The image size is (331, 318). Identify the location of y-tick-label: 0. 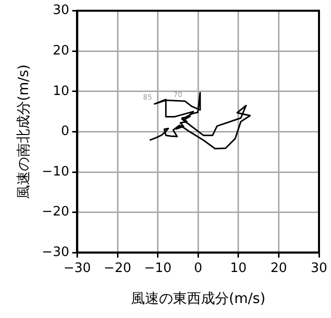
(65, 132).